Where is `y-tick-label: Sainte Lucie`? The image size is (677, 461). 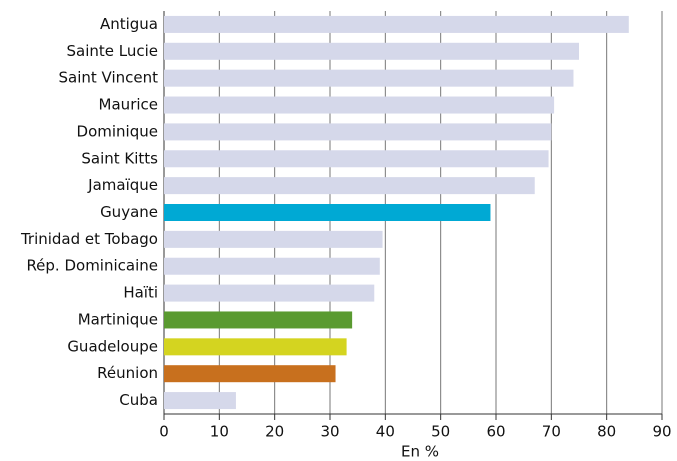
y-tick-label: Sainte Lucie is located at coordinates (112, 51).